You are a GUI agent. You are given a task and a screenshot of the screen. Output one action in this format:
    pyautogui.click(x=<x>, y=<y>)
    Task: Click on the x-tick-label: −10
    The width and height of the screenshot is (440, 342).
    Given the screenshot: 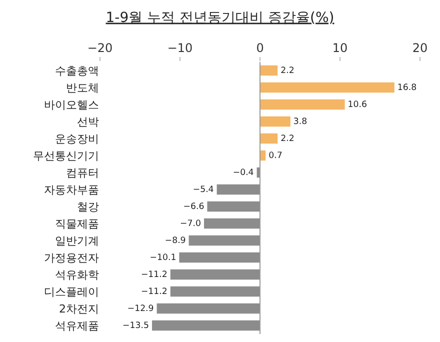 What is the action you would take?
    pyautogui.click(x=180, y=48)
    